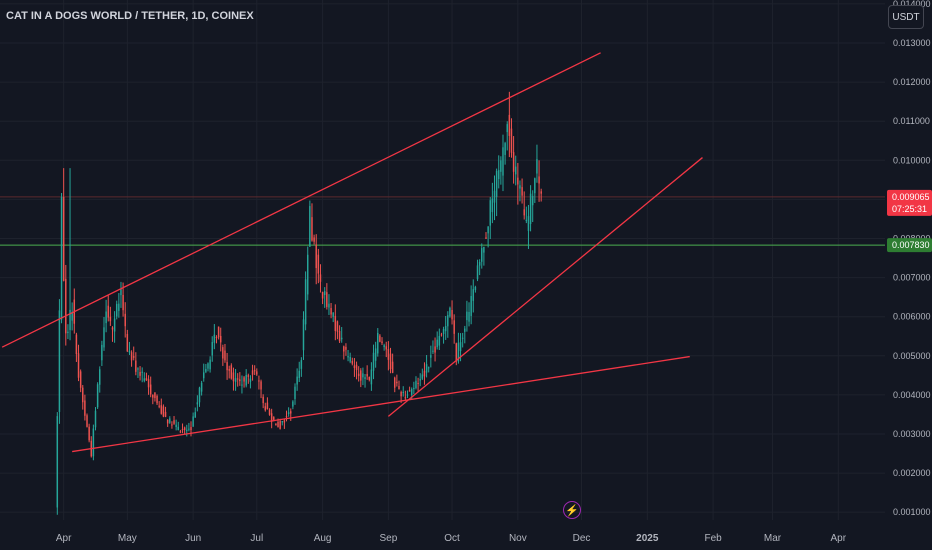  What do you see at coordinates (127, 538) in the screenshot?
I see `time-tick-label: May` at bounding box center [127, 538].